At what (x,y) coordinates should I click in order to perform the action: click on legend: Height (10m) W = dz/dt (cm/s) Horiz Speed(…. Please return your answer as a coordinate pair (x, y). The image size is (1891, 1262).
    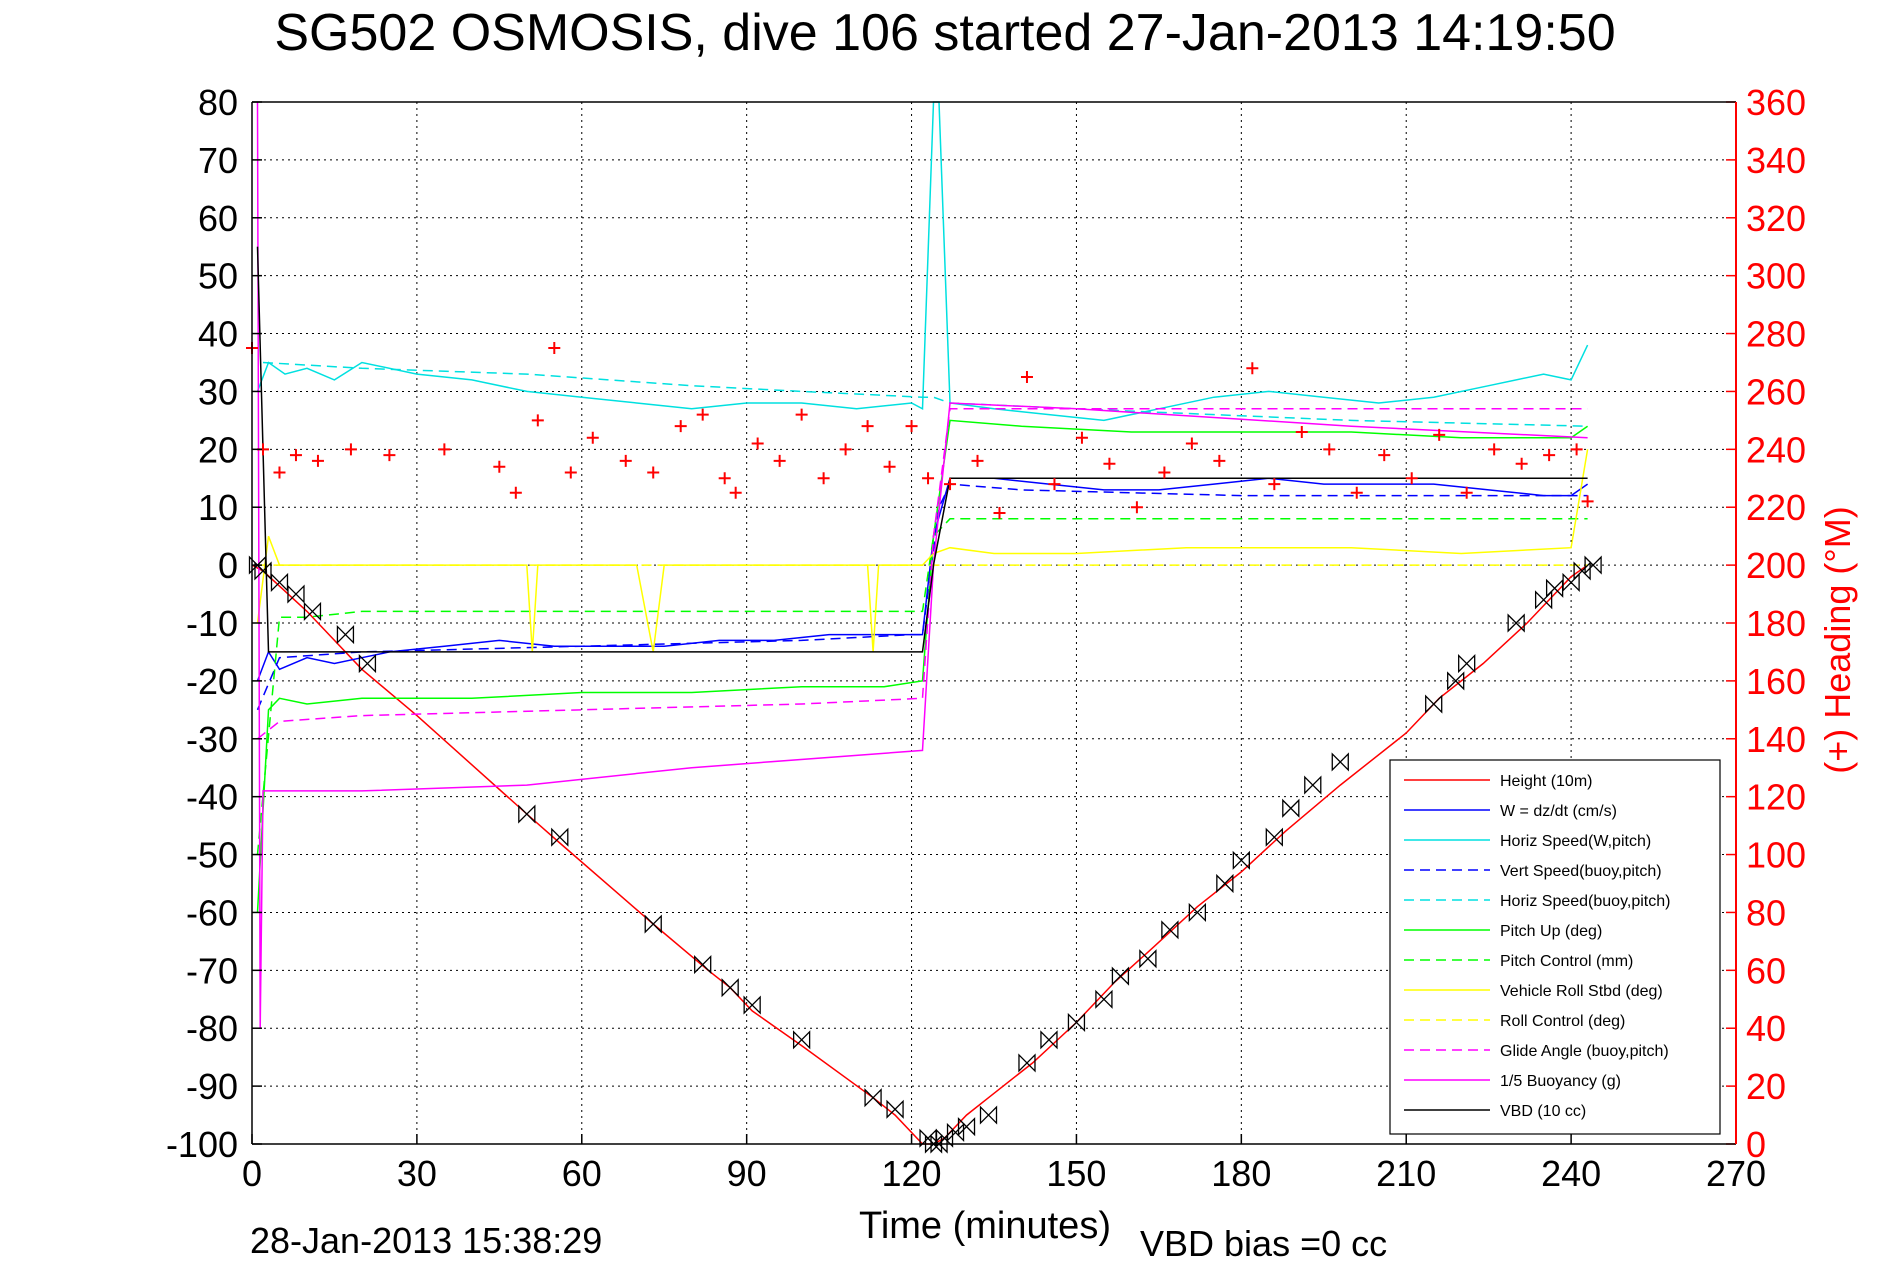
    Looking at the image, I should click on (1555, 947).